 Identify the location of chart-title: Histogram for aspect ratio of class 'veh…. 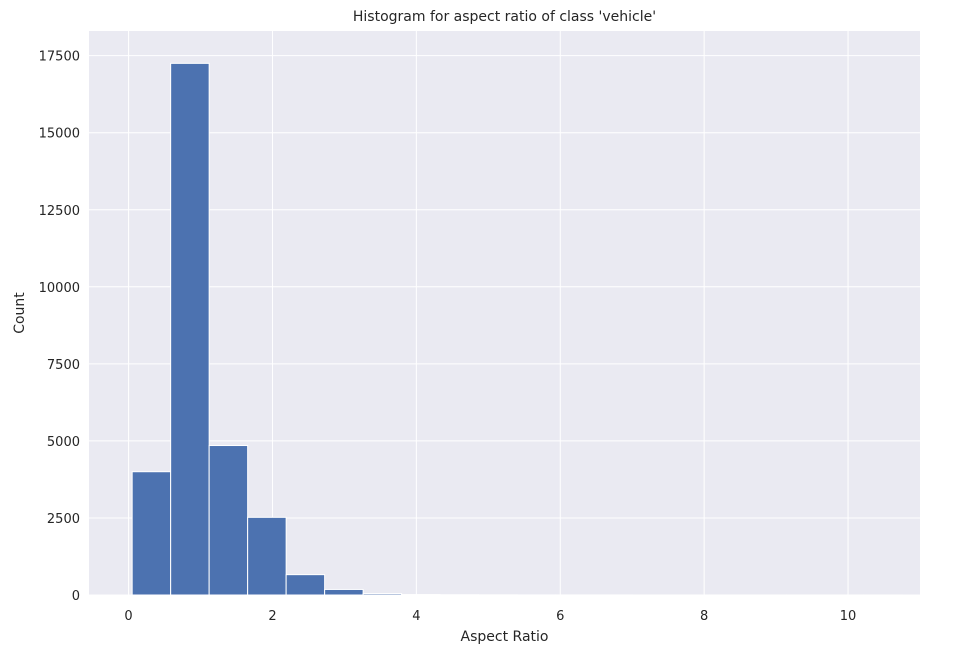
(504, 17).